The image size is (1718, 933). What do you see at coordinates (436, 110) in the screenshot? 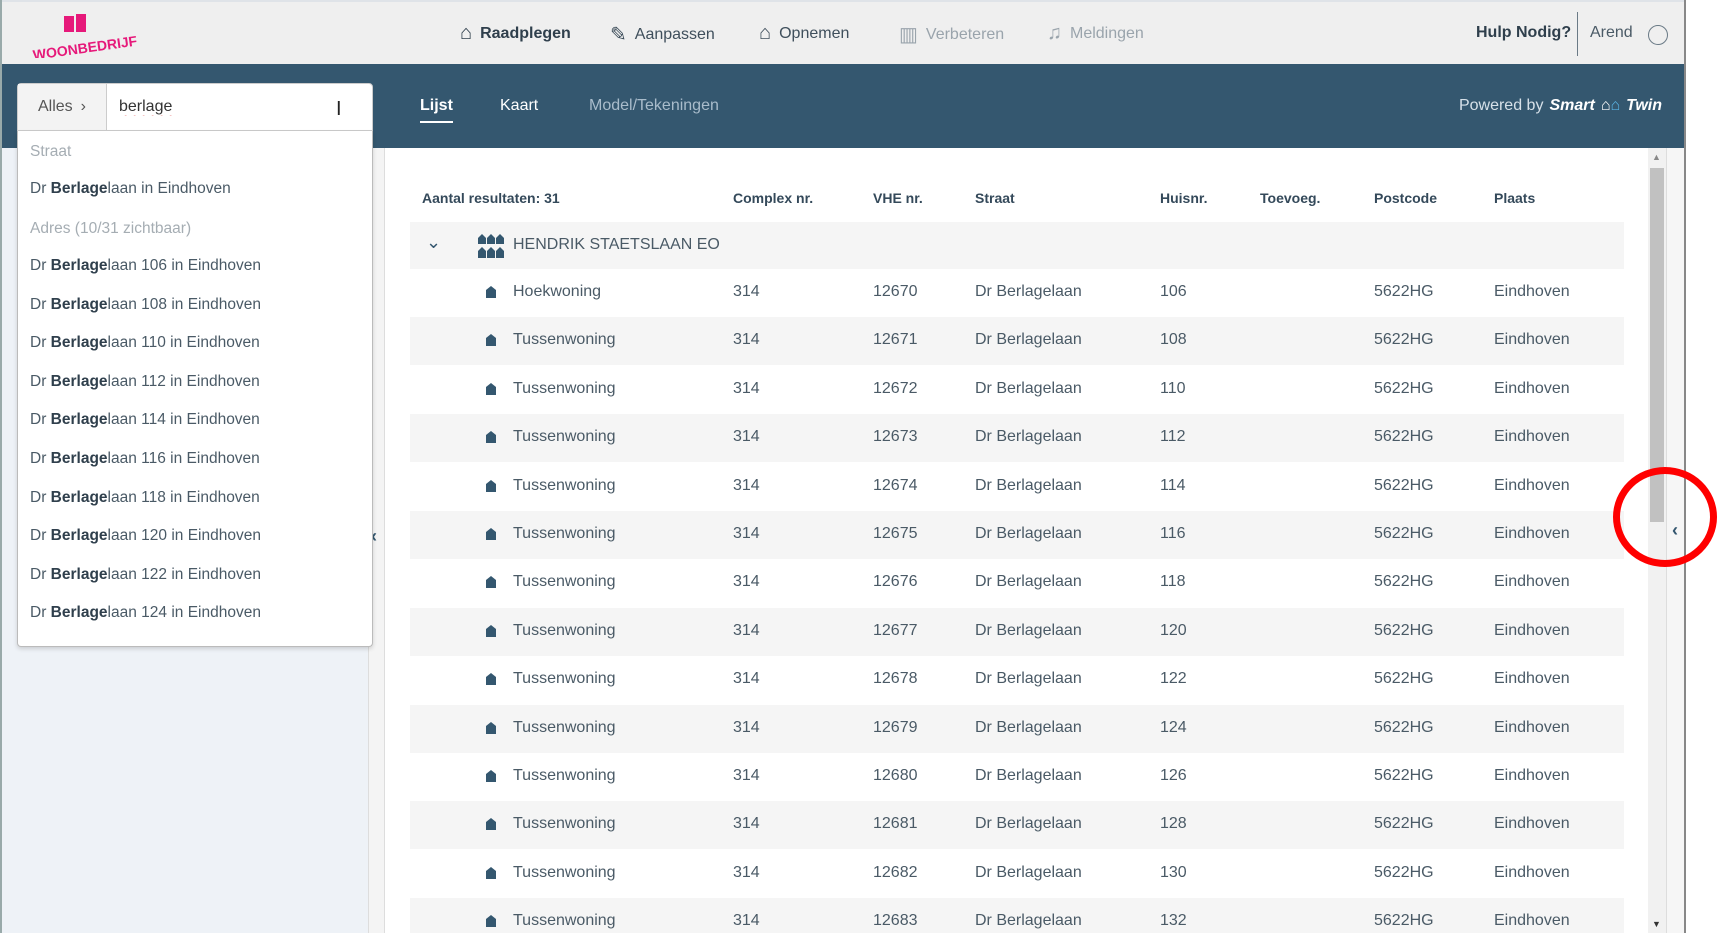
I see `tab-lijst: Lijst` at bounding box center [436, 110].